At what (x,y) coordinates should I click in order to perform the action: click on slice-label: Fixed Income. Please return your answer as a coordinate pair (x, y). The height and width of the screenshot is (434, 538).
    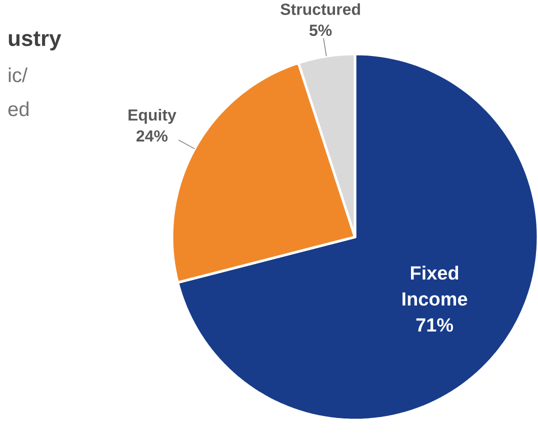
    Looking at the image, I should click on (435, 286).